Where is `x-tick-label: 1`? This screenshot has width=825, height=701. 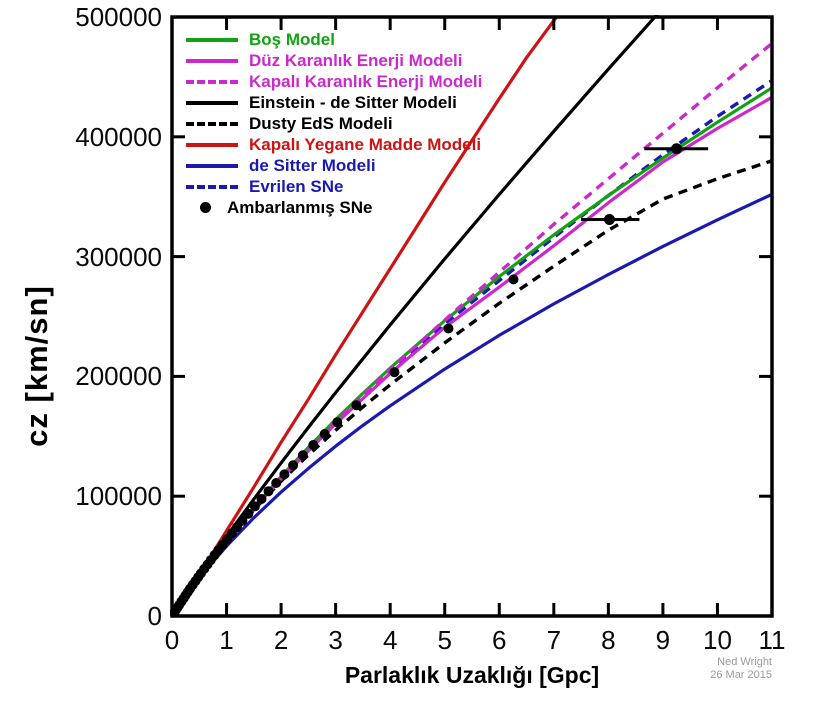
x-tick-label: 1 is located at coordinates (226, 640).